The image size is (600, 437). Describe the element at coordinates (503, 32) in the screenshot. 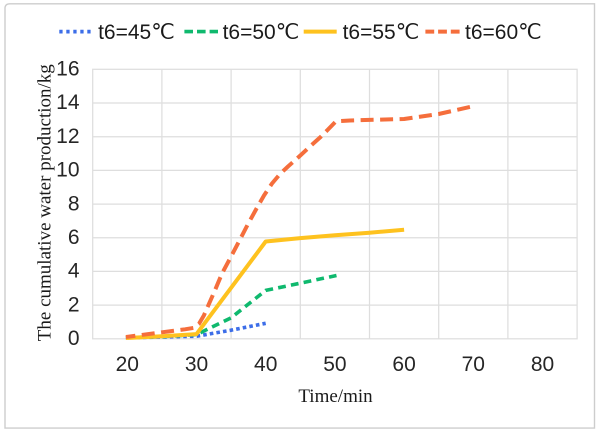

I see `svg-text: t6=60℃` at that location.